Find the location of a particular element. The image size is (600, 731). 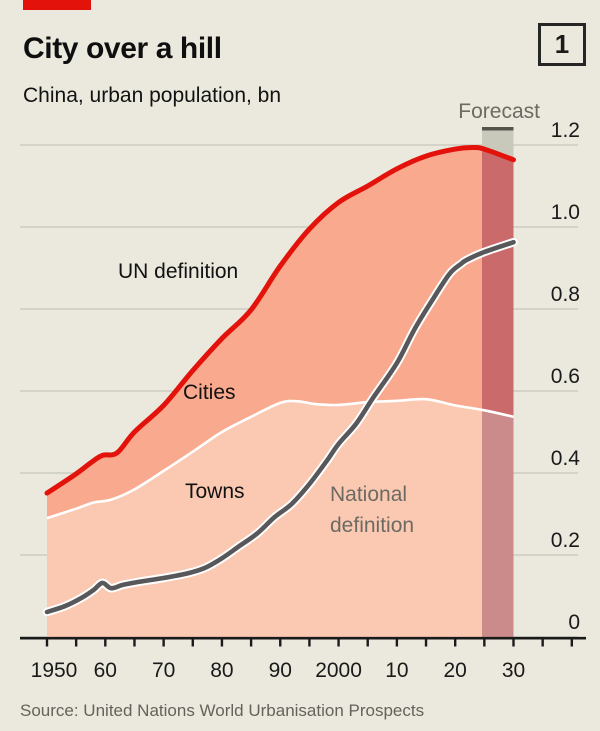

forecast-cap-edge is located at coordinates (498, 129).